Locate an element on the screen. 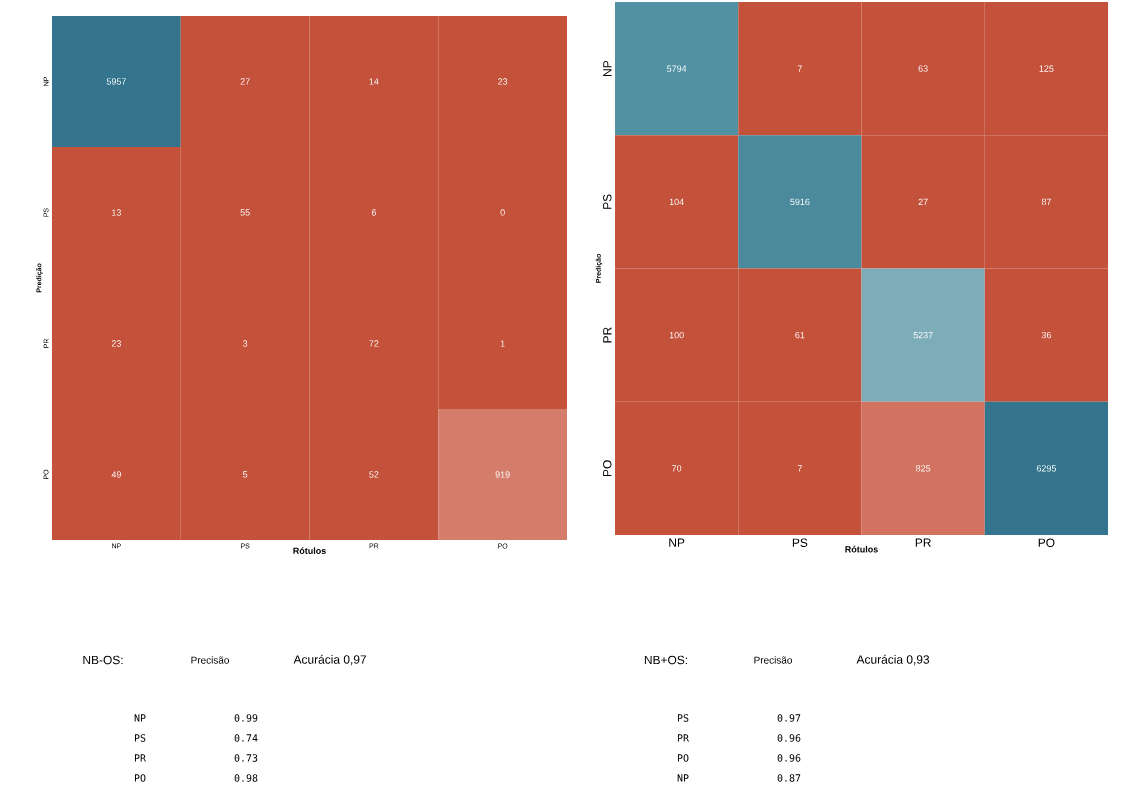  text: Acurácia 0,97 is located at coordinates (330, 660).